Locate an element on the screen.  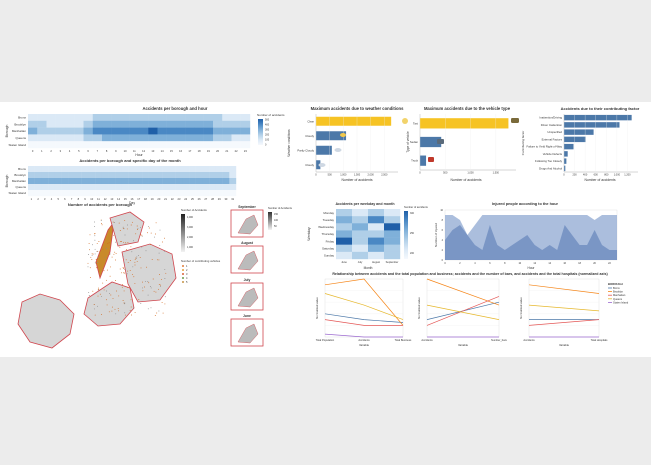
tick-label: June is located at coordinates (344, 262).